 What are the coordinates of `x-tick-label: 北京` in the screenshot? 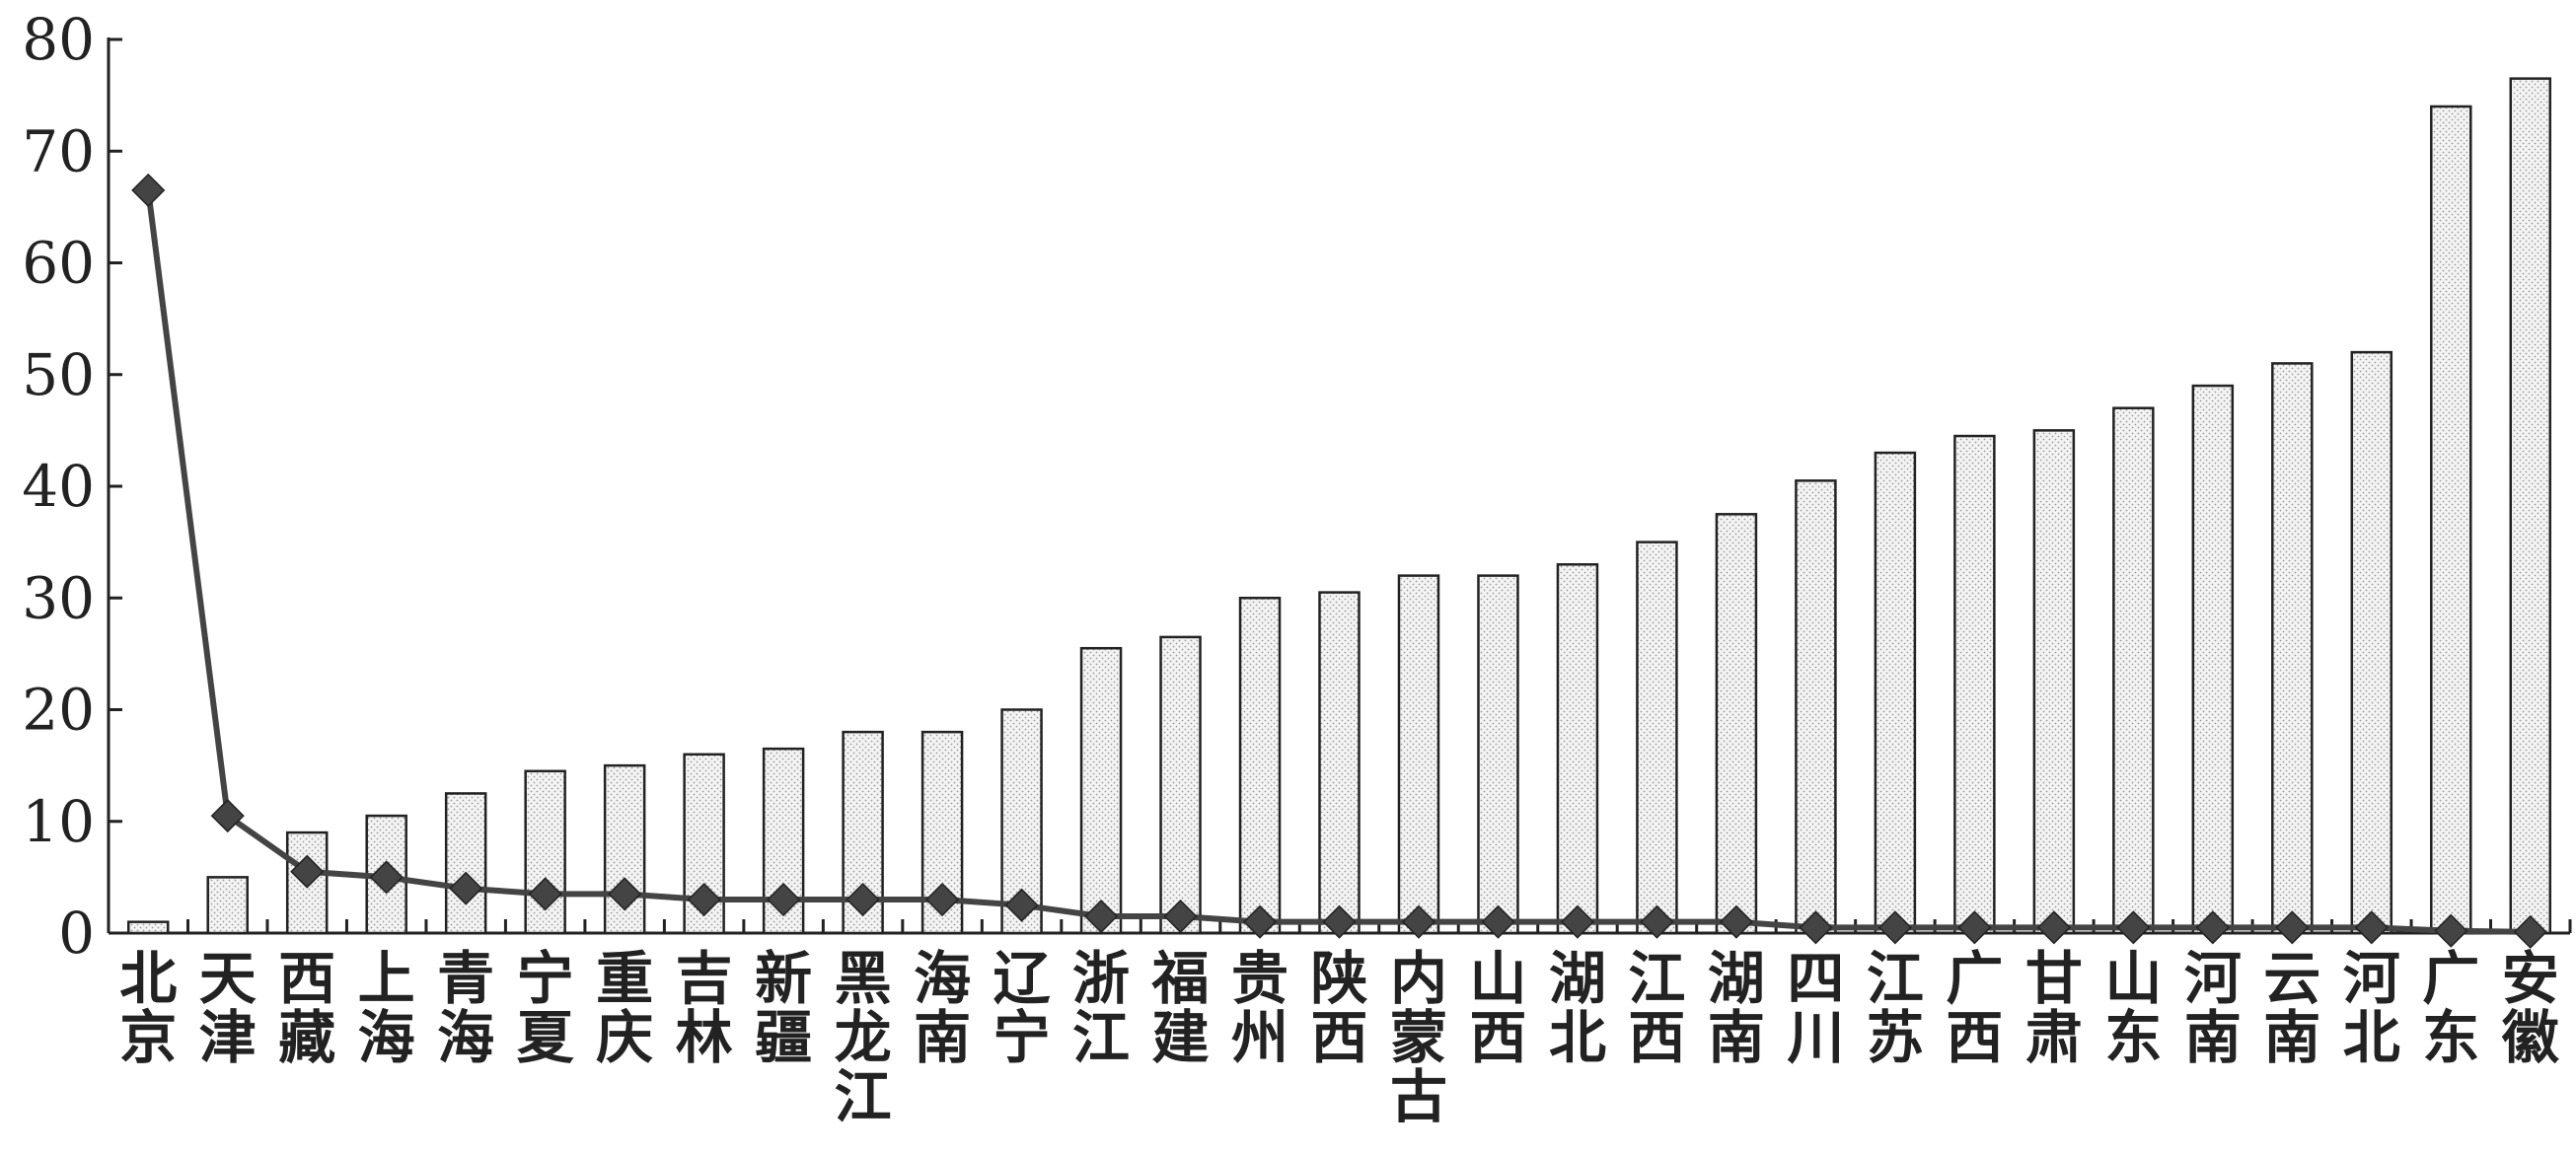 It's located at (148, 1008).